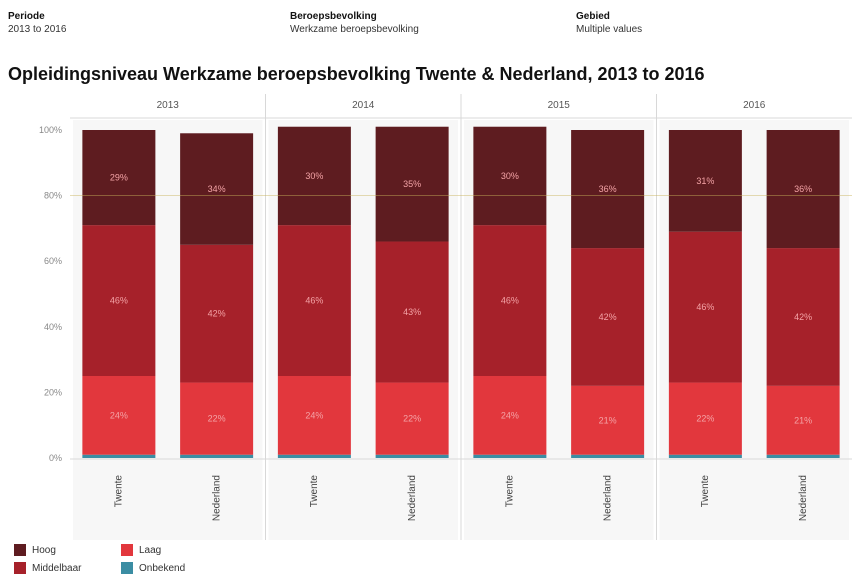  What do you see at coordinates (333, 16) in the screenshot?
I see `filter-beroepsbevolking-label: Beroepsbevolking` at bounding box center [333, 16].